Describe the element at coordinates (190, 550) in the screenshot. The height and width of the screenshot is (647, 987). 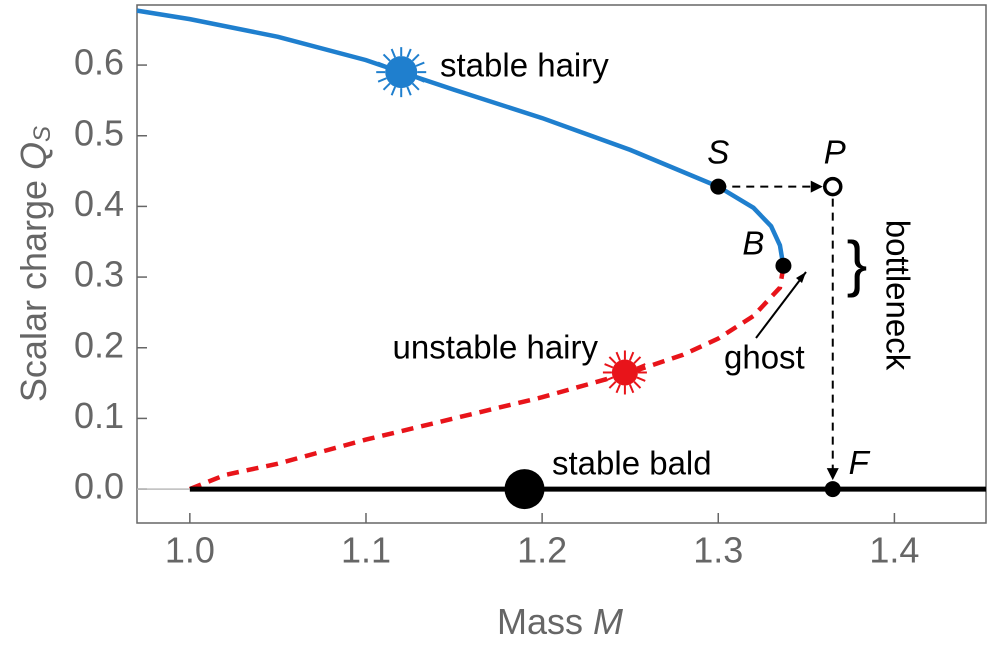
I see `x-tick-label: 1.0` at that location.